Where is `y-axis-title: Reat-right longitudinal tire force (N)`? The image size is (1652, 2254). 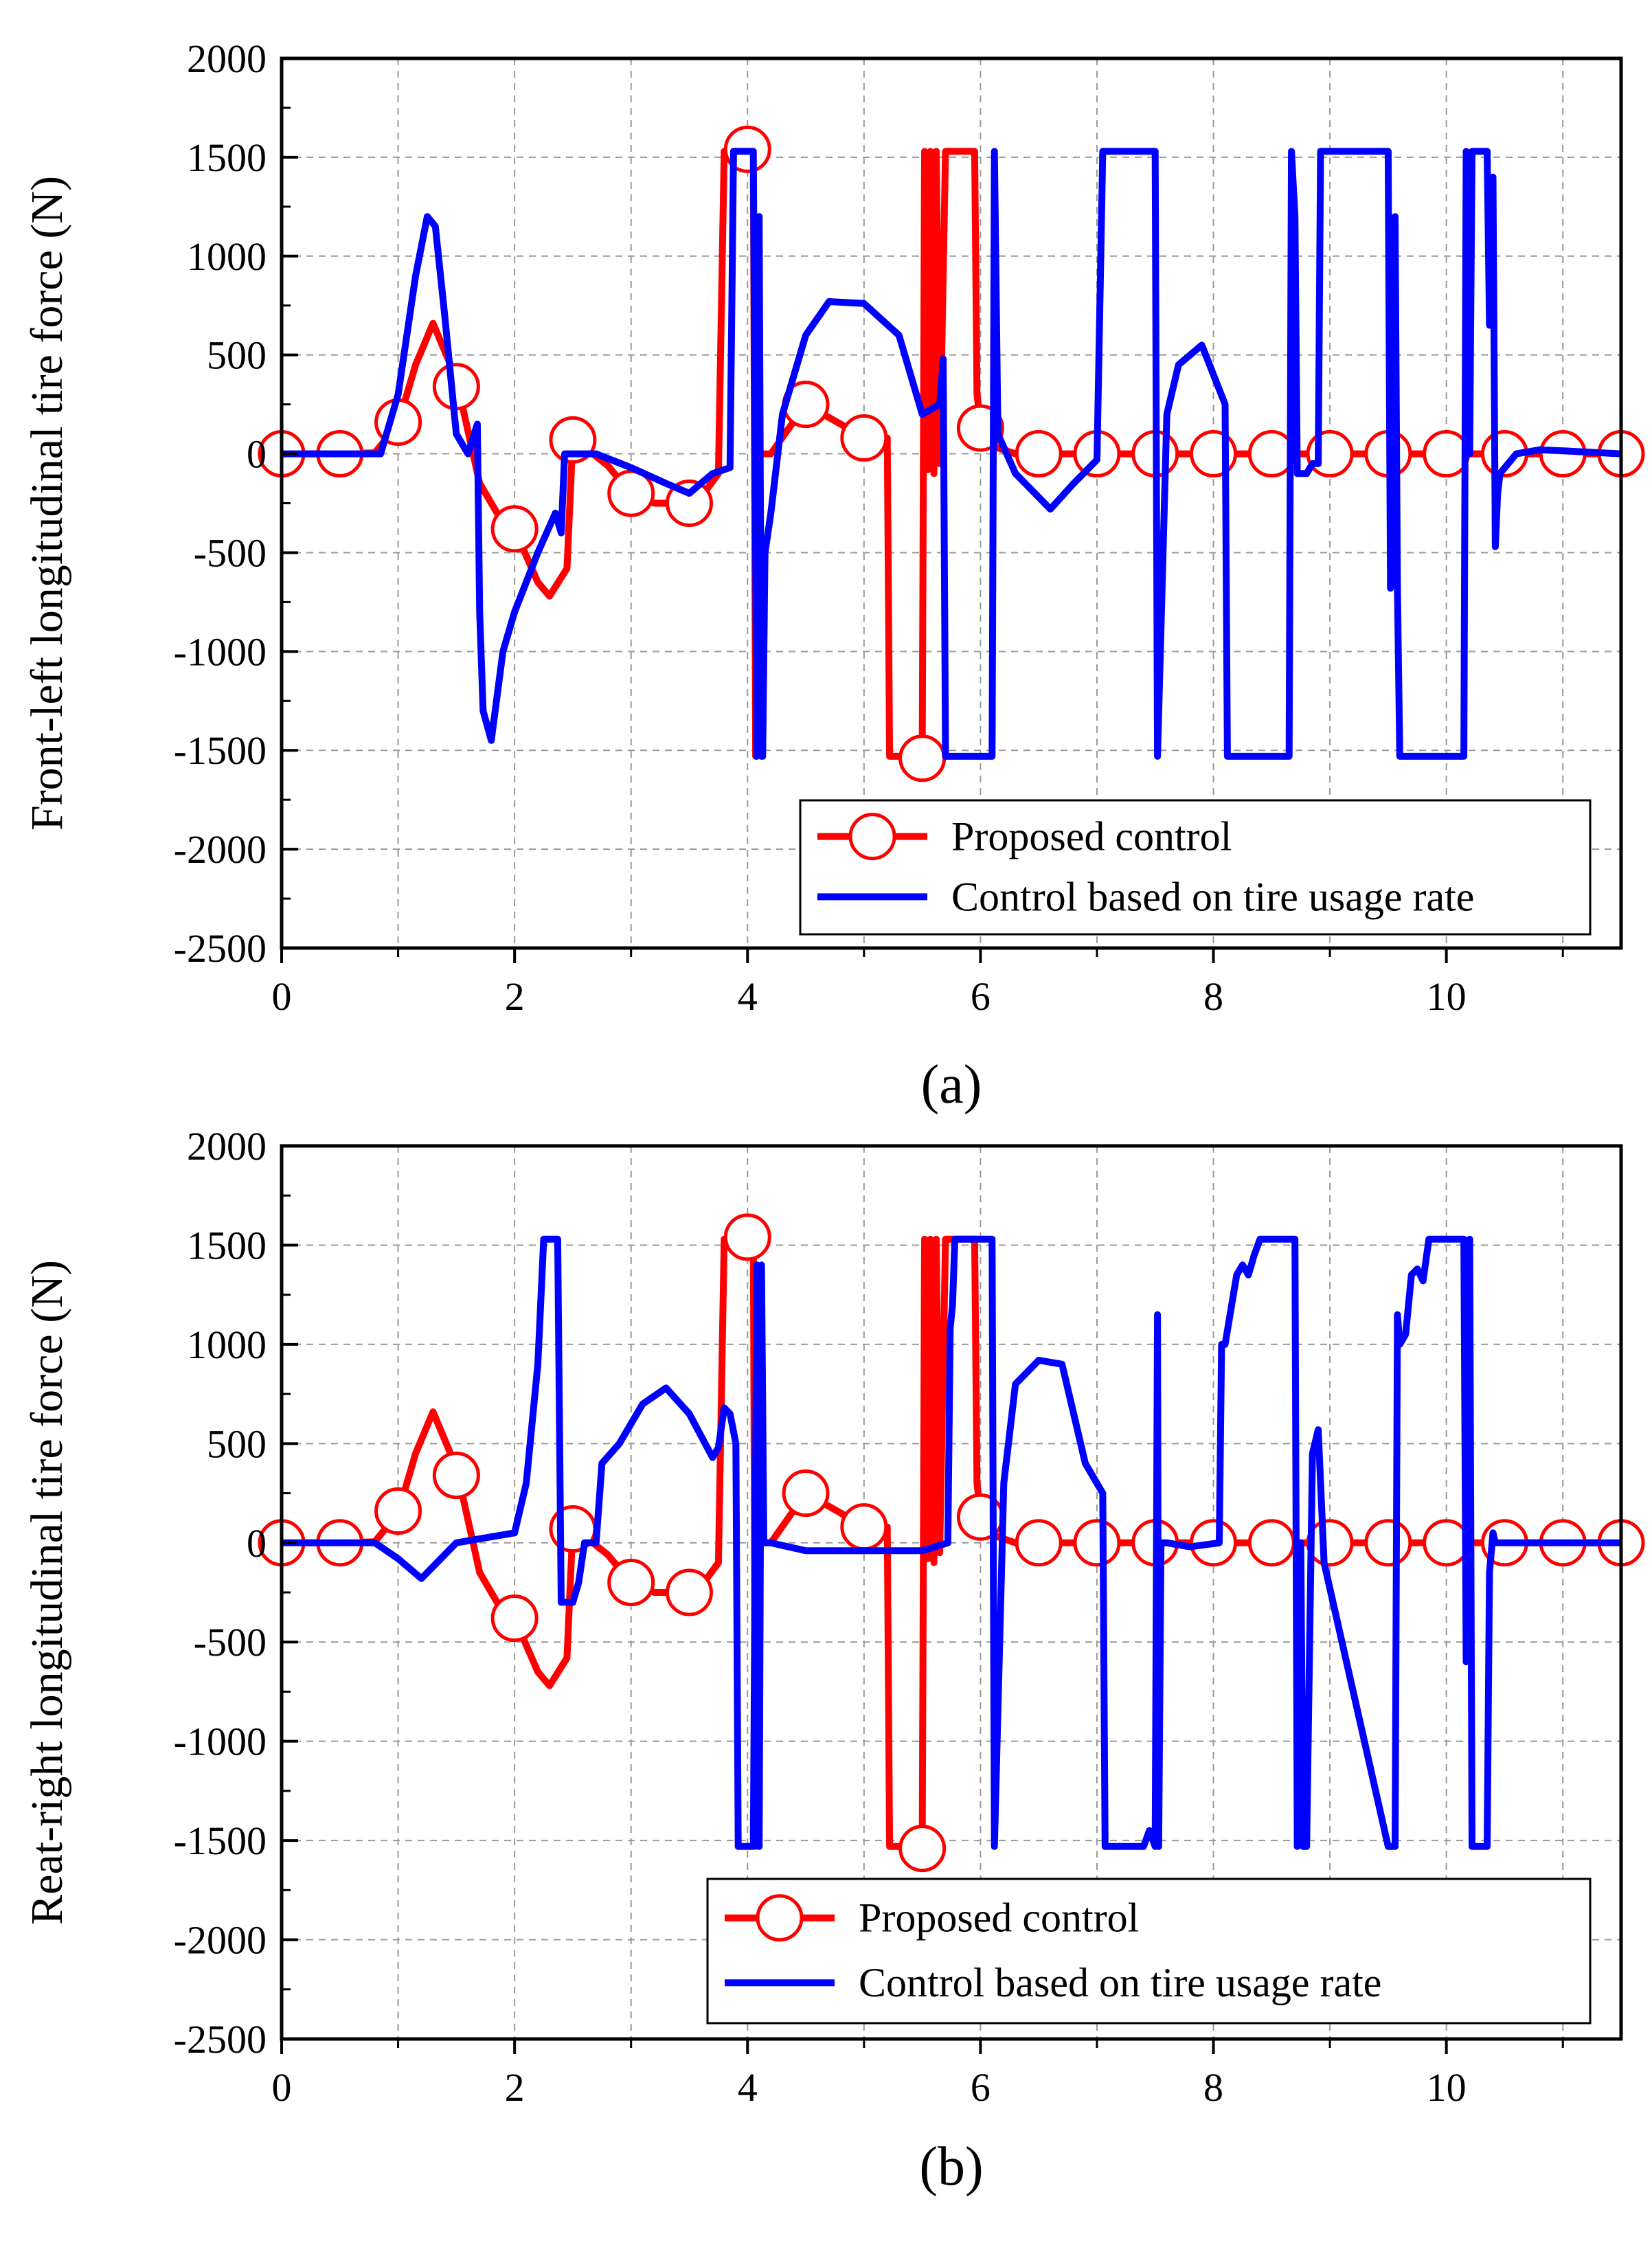
y-axis-title: Reat-right longitudinal tire force (N) is located at coordinates (47, 1592).